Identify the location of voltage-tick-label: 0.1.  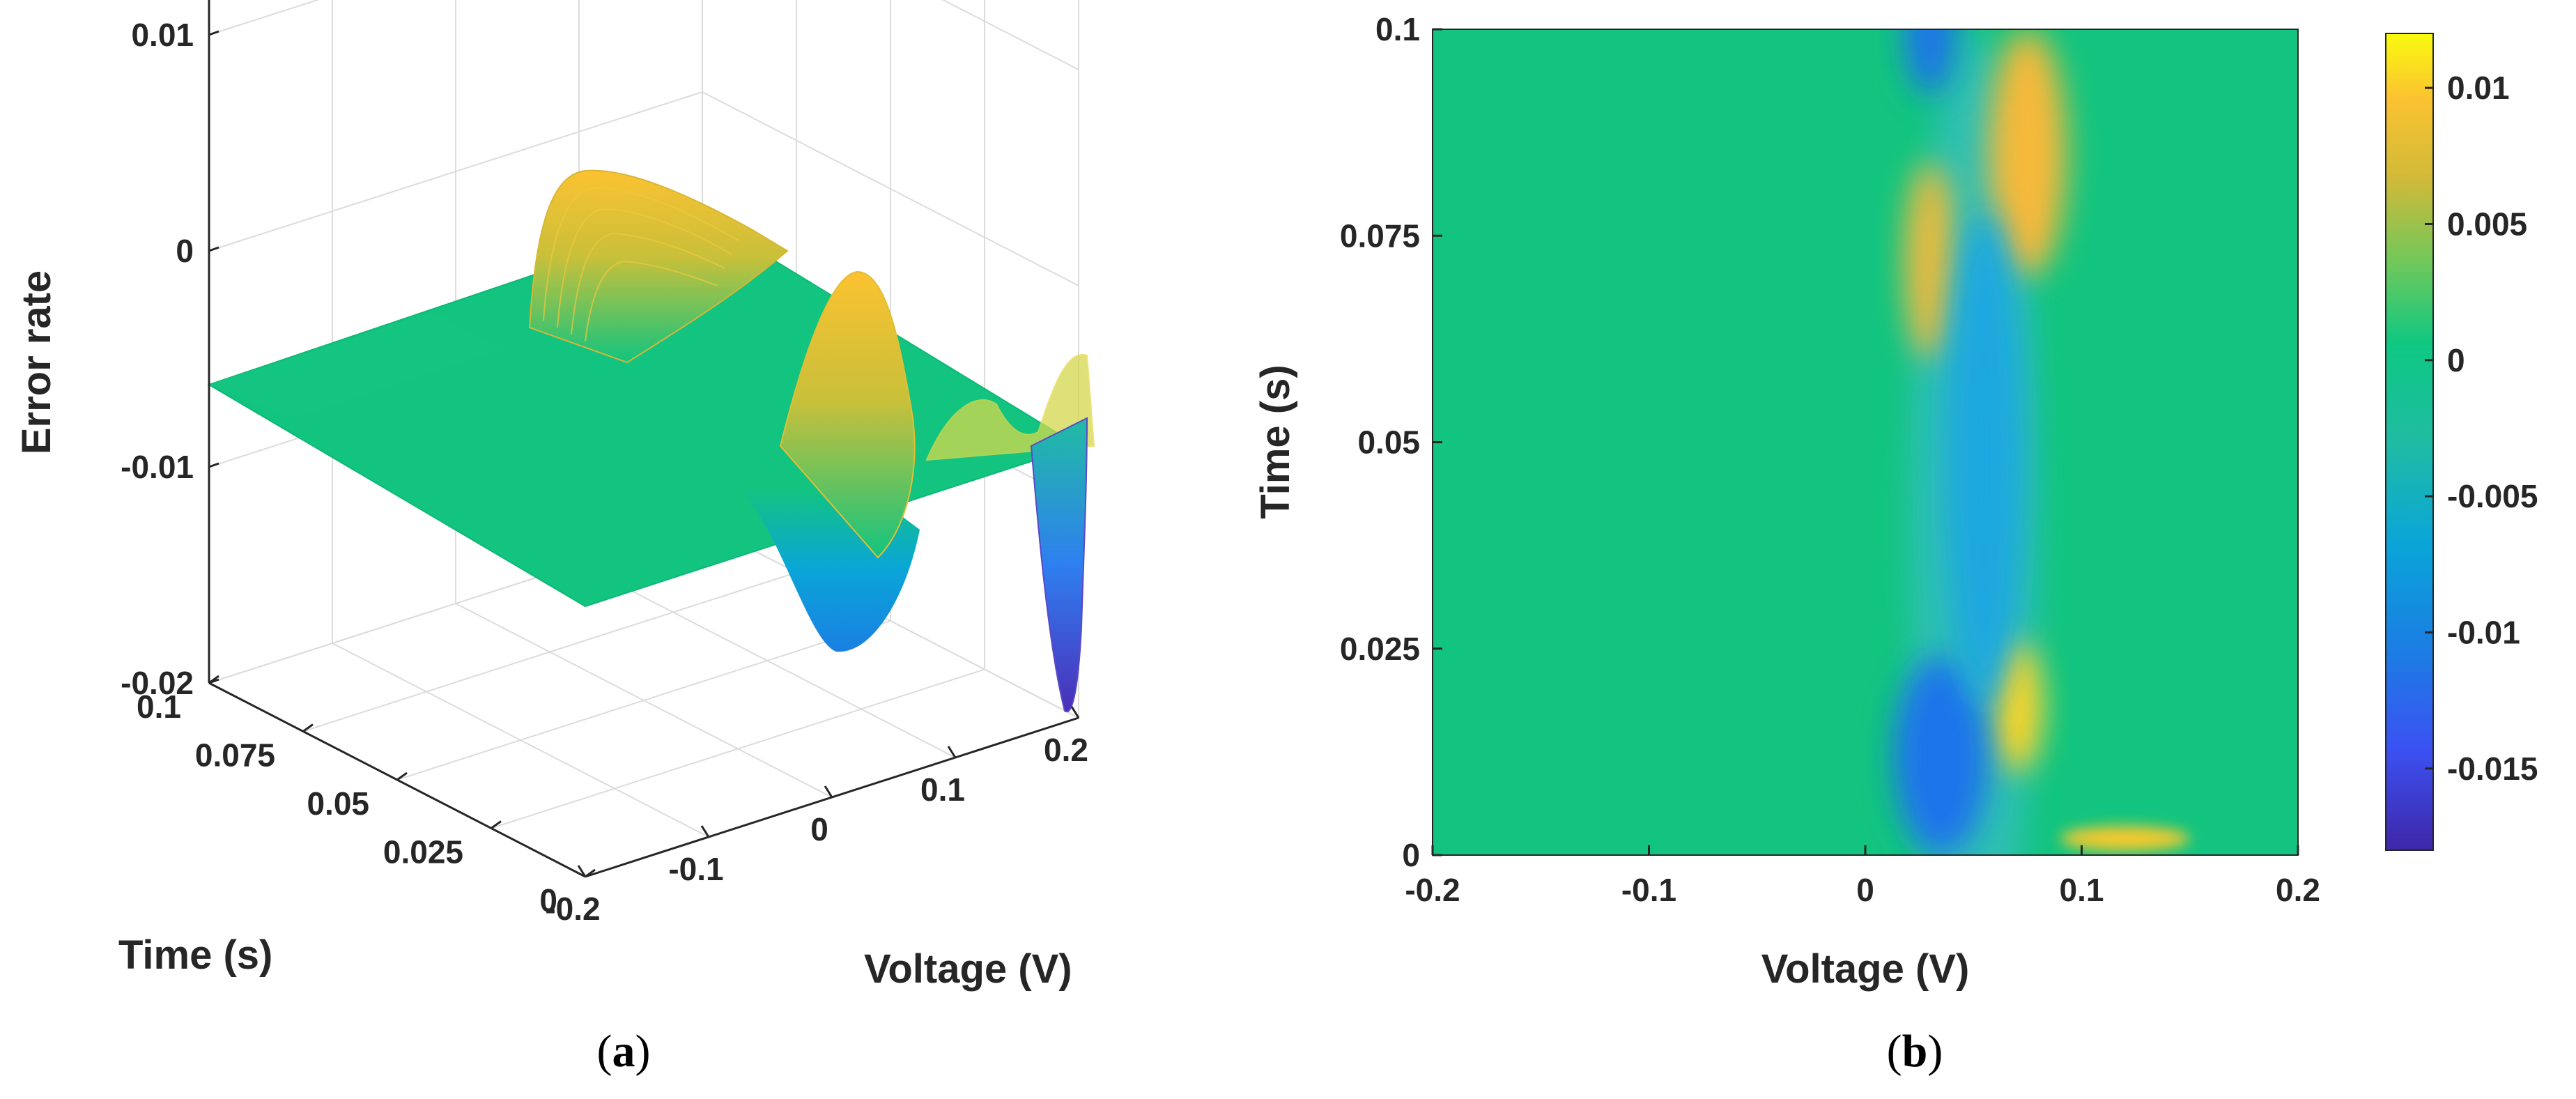
(942, 790).